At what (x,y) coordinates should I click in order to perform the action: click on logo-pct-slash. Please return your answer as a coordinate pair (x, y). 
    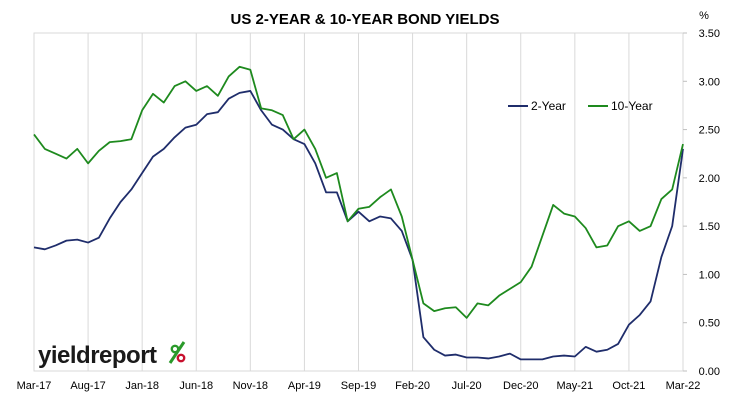
    Looking at the image, I should click on (177, 352).